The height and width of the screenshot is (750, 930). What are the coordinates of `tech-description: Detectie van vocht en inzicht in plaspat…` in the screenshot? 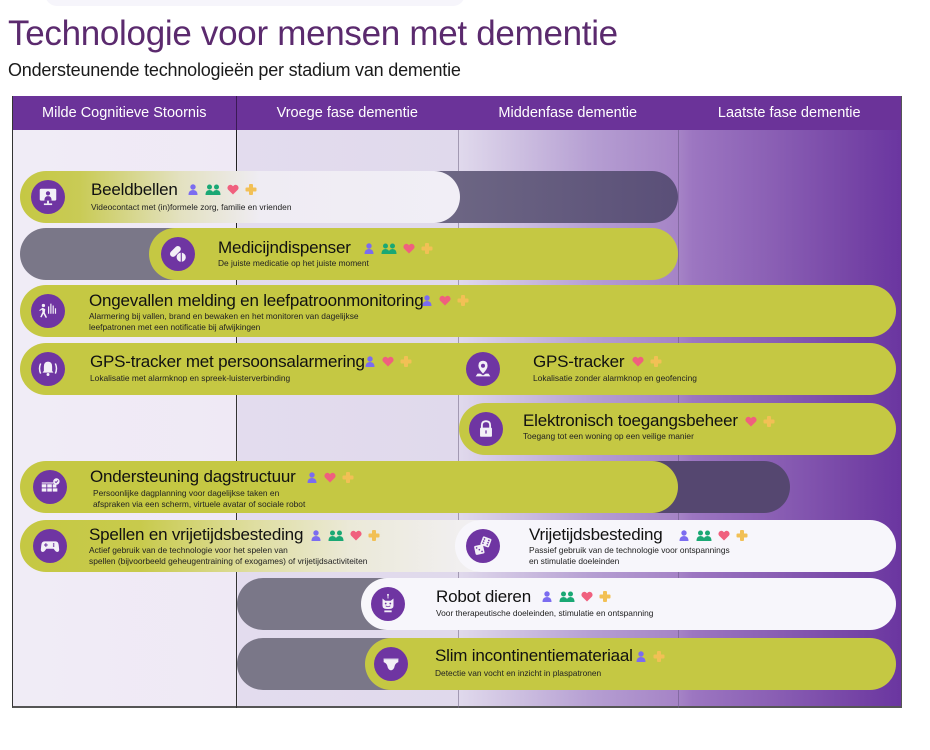 It's located at (518, 673).